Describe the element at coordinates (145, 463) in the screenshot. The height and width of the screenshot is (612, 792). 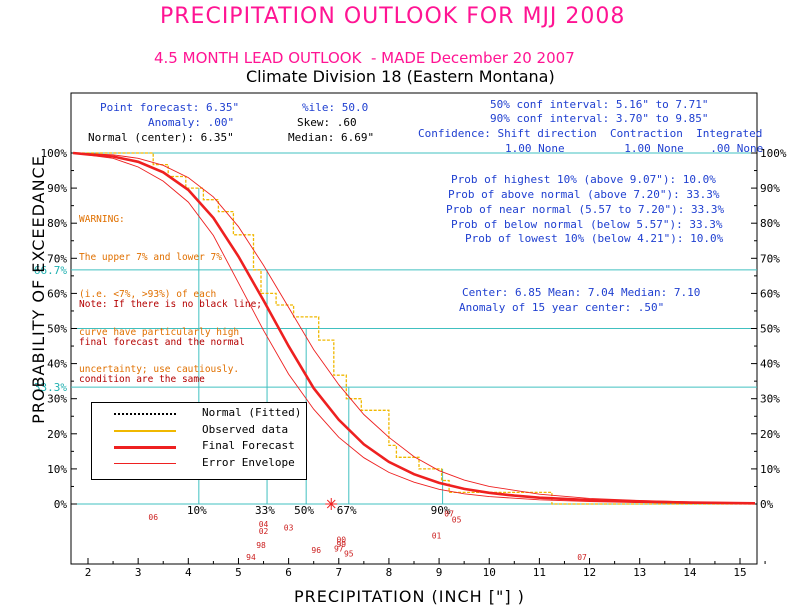
I see `legend-swatch-envelope` at that location.